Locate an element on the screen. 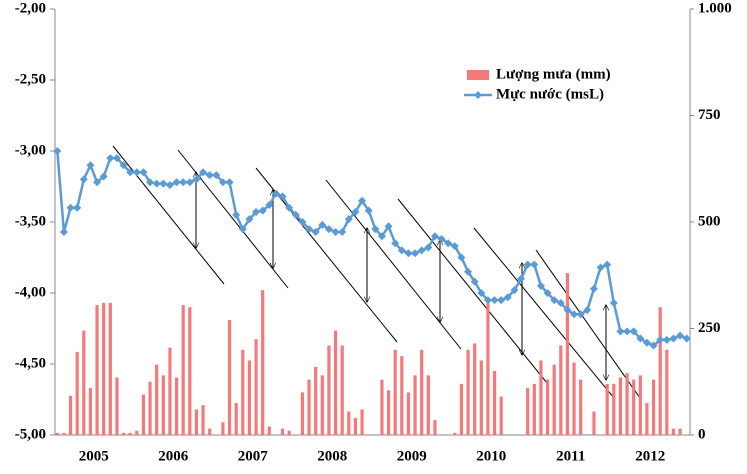 This screenshot has height=474, width=747. y2-tick-label: 0 is located at coordinates (702, 434).